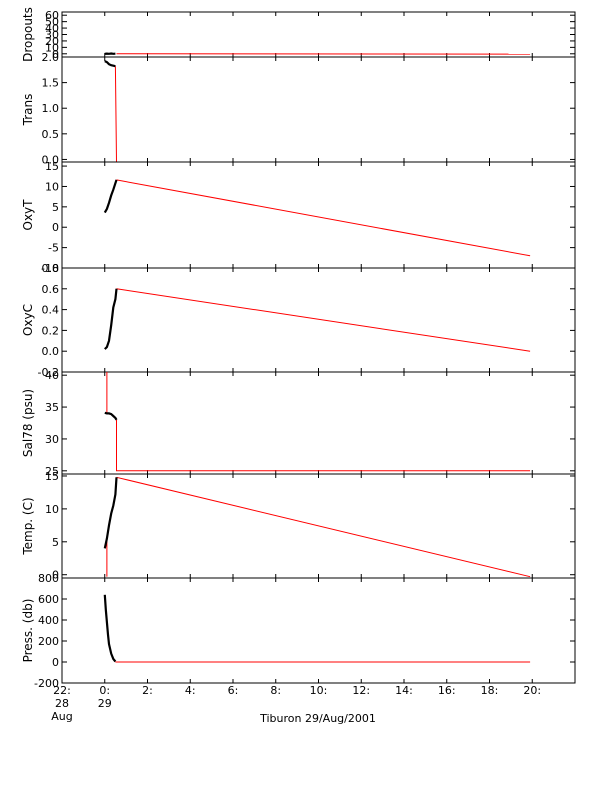 The image size is (612, 785). I want to click on y-axis-label: Temp. (C), so click(28, 526).